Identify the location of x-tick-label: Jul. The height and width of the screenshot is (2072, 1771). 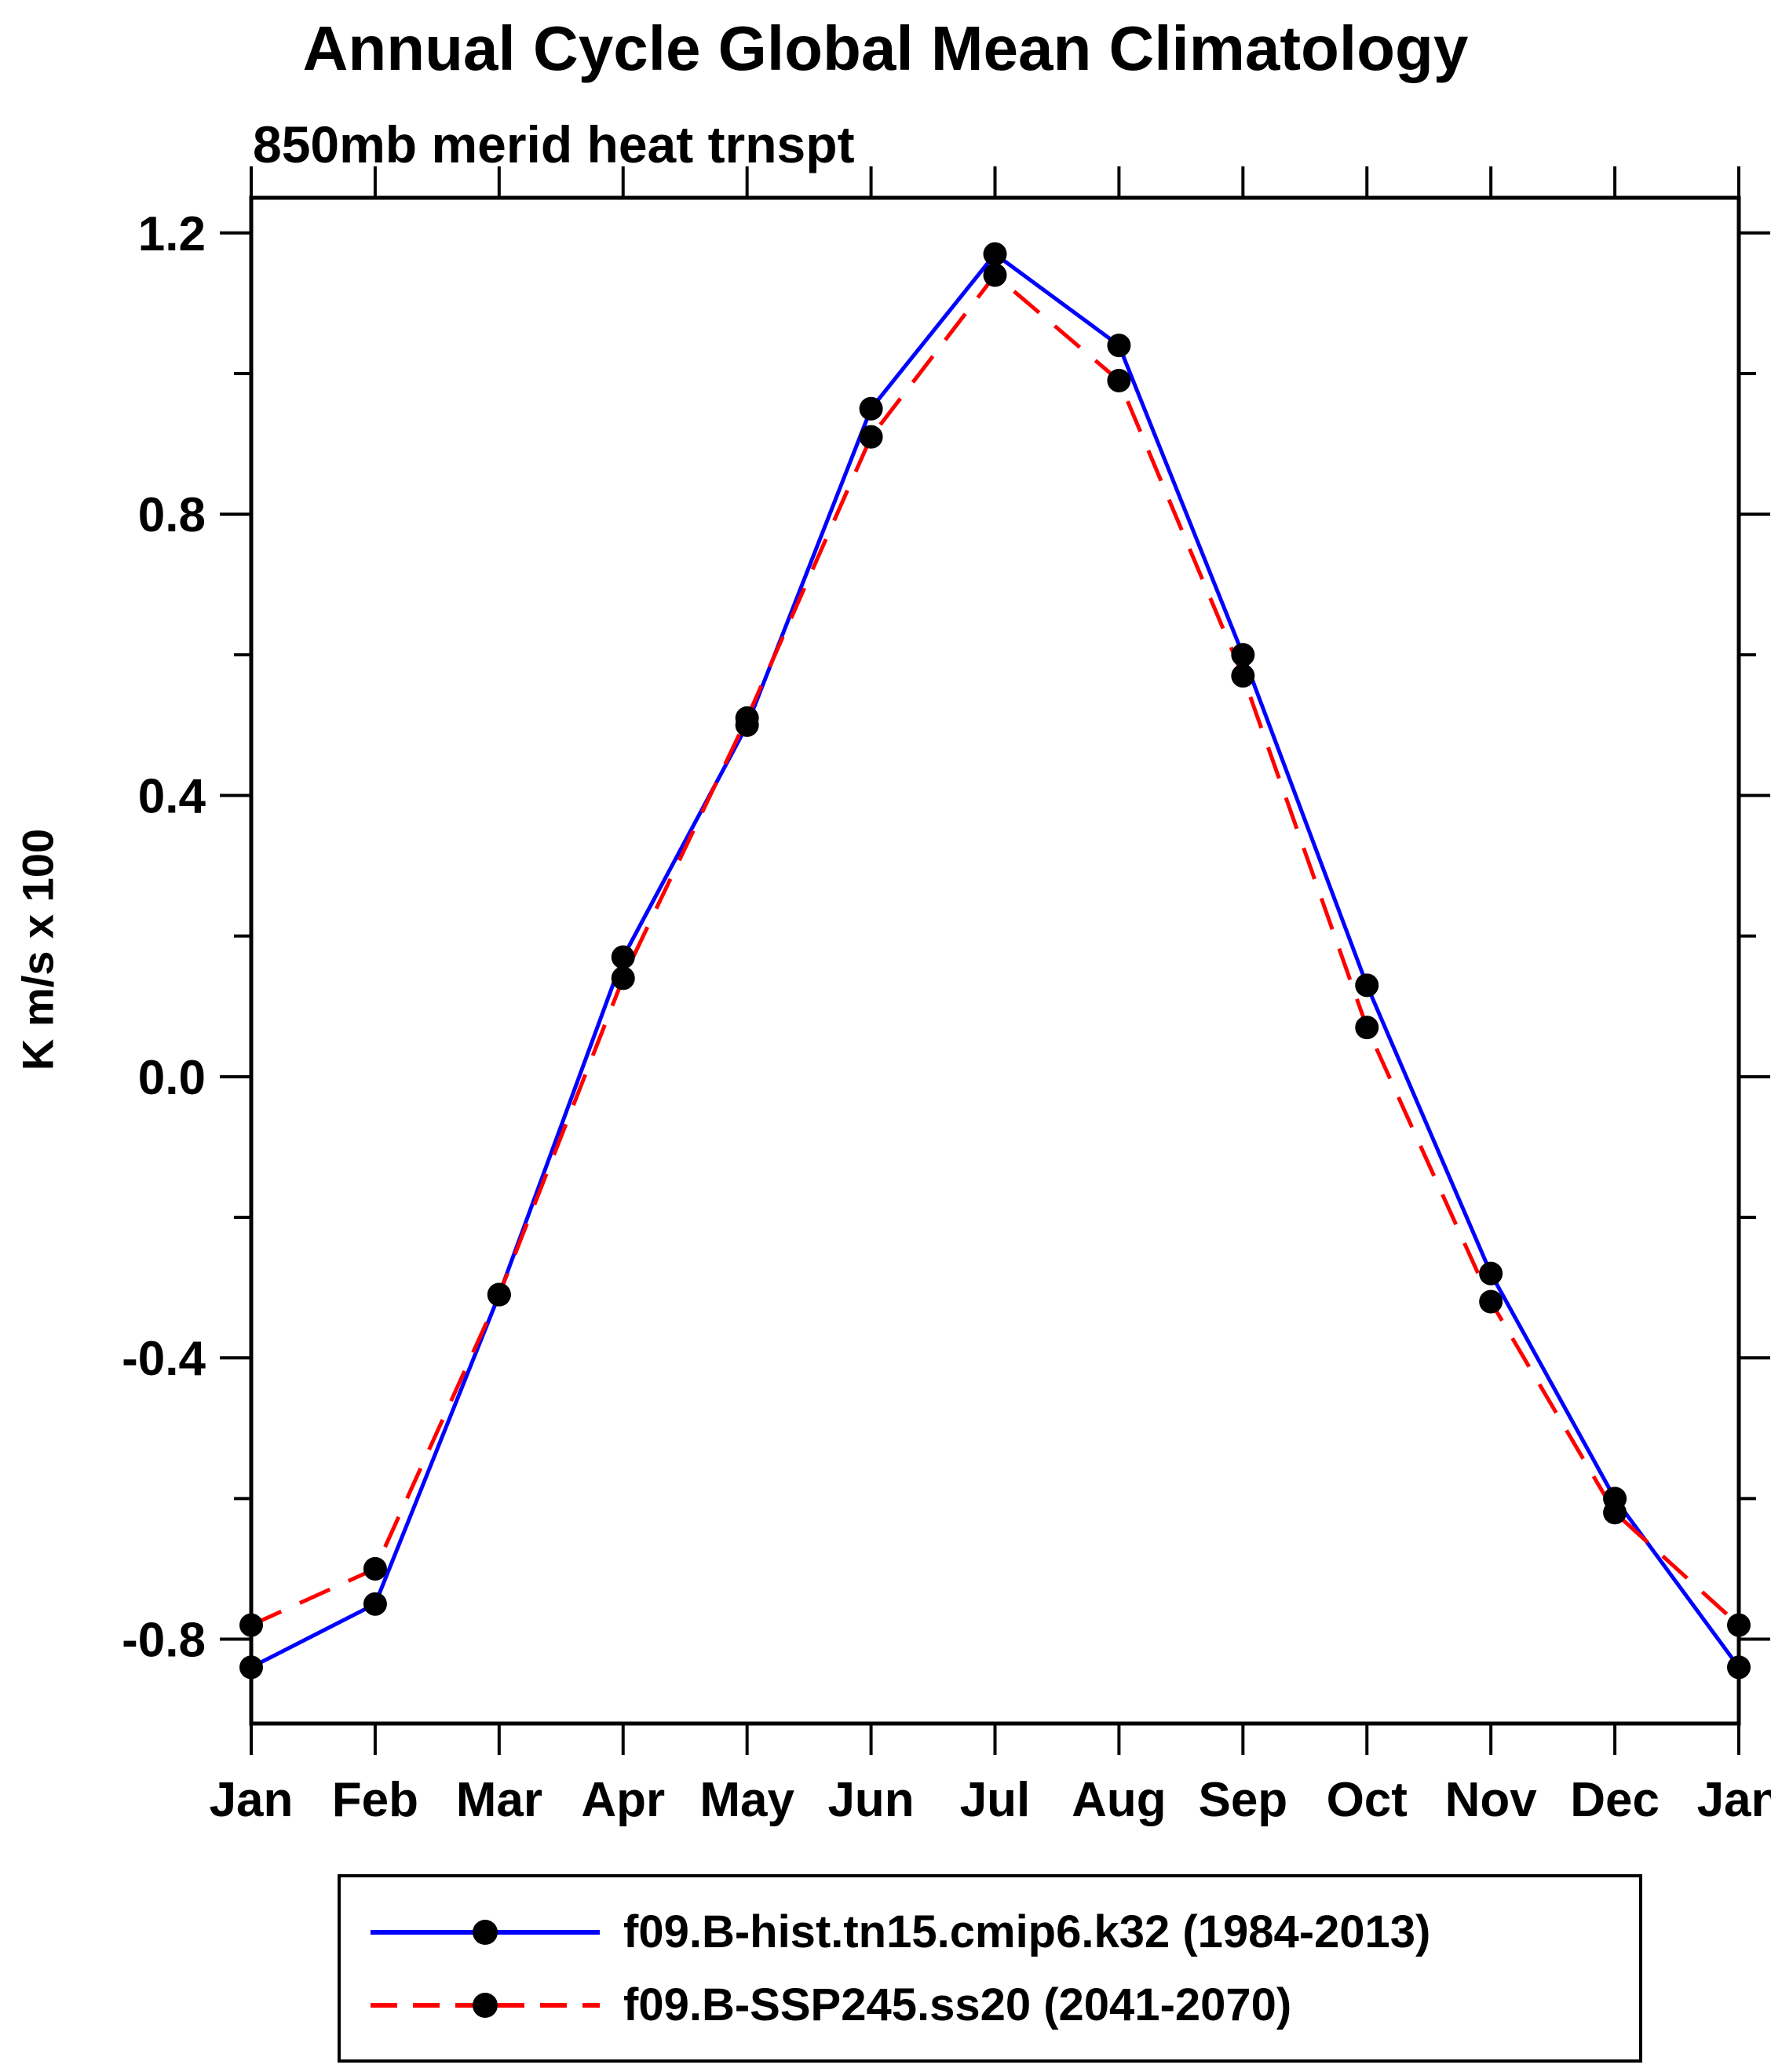
(995, 1800).